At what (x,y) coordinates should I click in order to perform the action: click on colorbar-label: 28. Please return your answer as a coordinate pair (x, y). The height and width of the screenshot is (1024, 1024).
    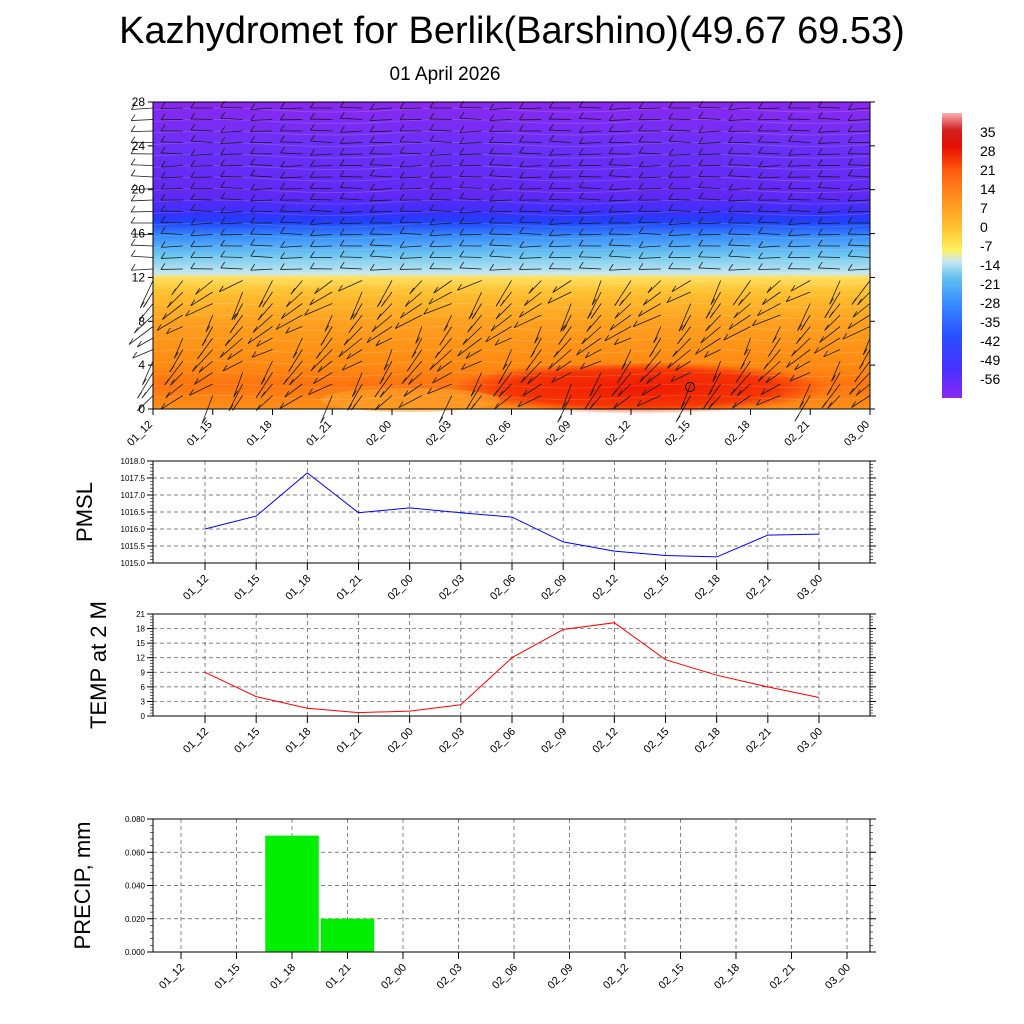
    Looking at the image, I should click on (988, 151).